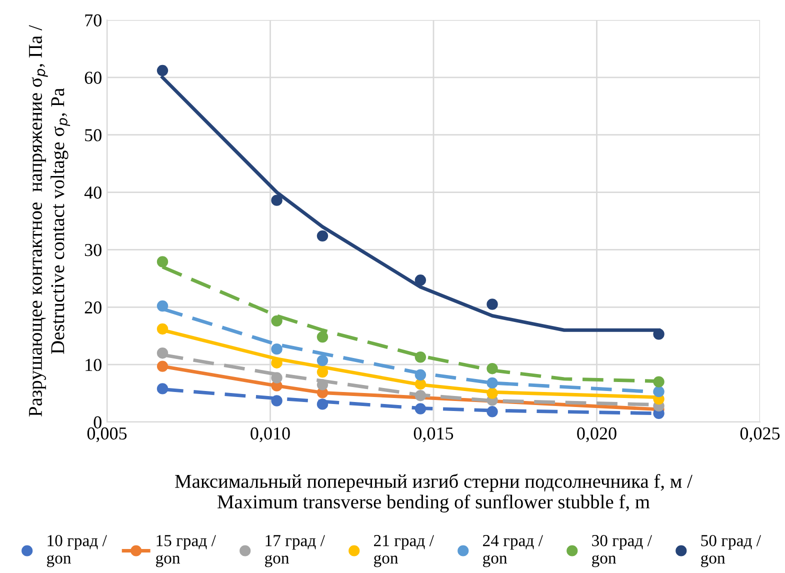 Image resolution: width=785 pixels, height=573 pixels. I want to click on y-tick-label: 30, so click(93, 250).